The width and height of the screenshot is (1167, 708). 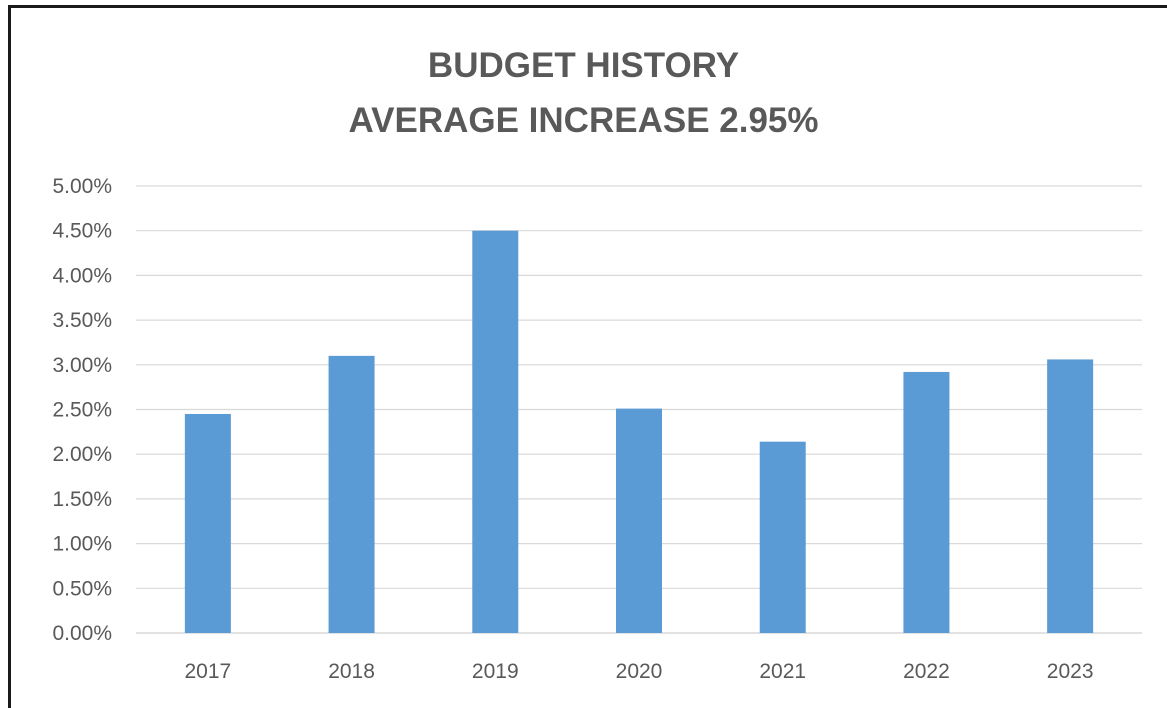 What do you see at coordinates (639, 520) in the screenshot?
I see `bar-2020` at bounding box center [639, 520].